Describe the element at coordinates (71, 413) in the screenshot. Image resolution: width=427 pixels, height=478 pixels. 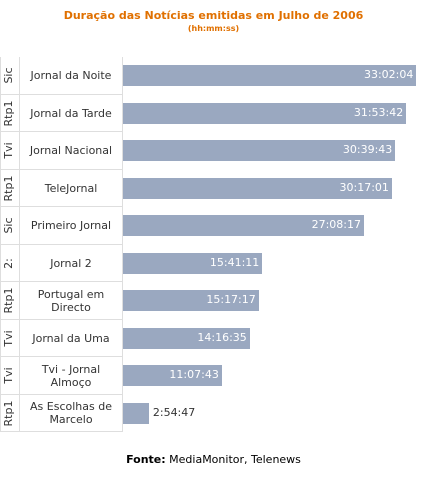
I see `category-label: As Escolhas de Marcelo` at that location.